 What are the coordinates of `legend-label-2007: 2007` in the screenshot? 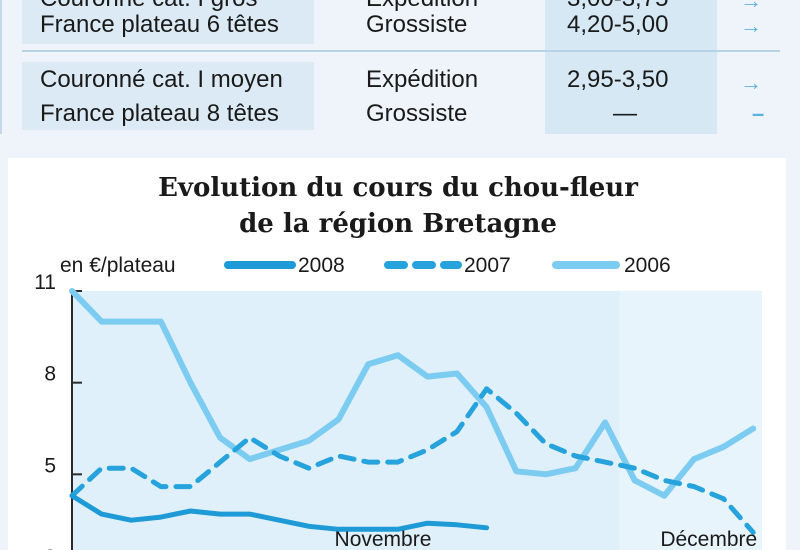 It's located at (487, 265).